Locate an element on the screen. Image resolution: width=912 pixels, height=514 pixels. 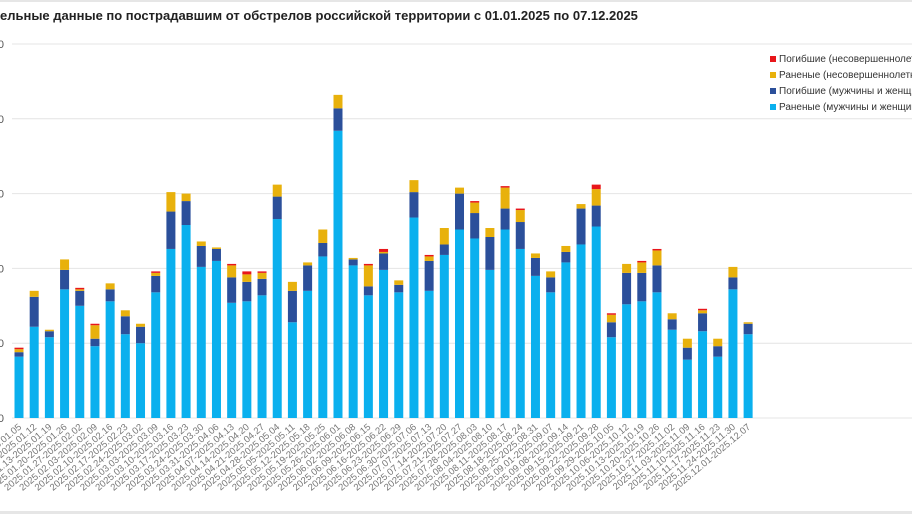
y-tick-label: 250 is located at coordinates (2, 45).